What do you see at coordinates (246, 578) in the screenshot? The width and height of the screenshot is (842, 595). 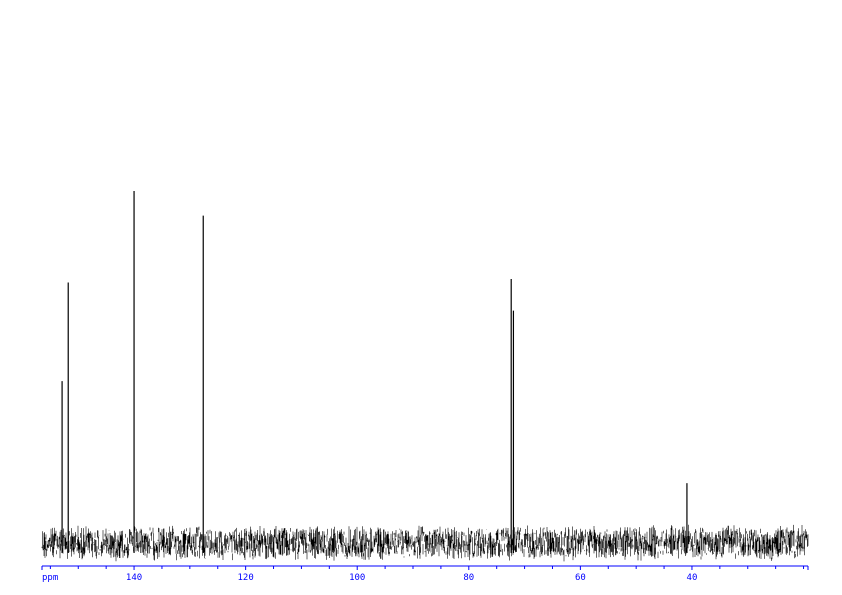 I see `x-tick-label: 120` at bounding box center [246, 578].